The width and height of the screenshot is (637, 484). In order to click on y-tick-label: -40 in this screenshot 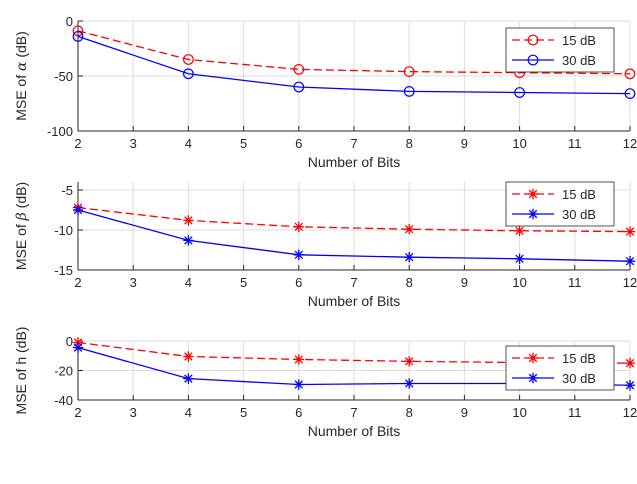, I will do `click(63, 400)`.